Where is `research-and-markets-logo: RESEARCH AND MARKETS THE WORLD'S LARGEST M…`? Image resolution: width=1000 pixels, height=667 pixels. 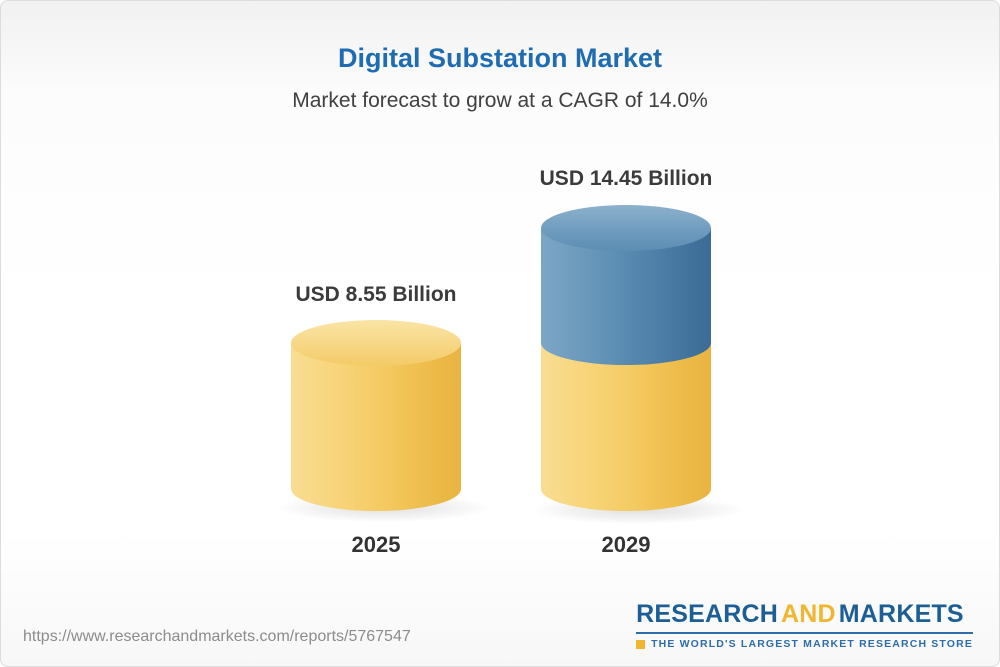 research-and-markets-logo: RESEARCH AND MARKETS THE WORLD'S LARGEST M… is located at coordinates (804, 625).